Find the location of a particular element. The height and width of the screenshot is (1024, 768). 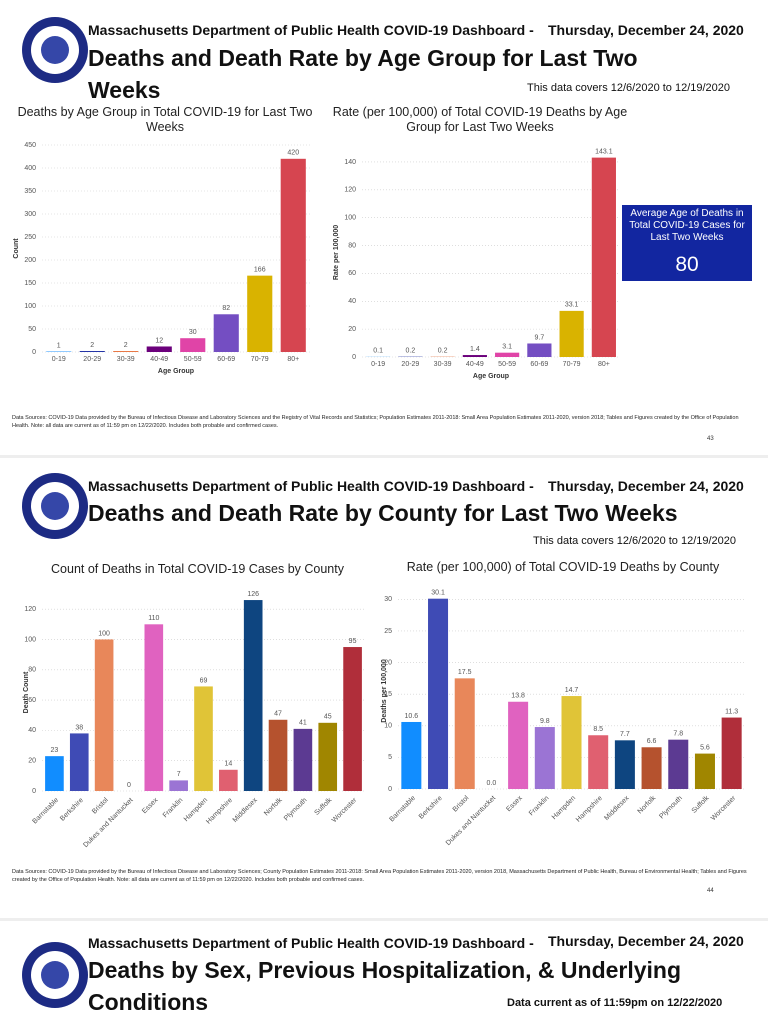

x-tick-label: Dukes and Nantucket is located at coordinates (108, 823).